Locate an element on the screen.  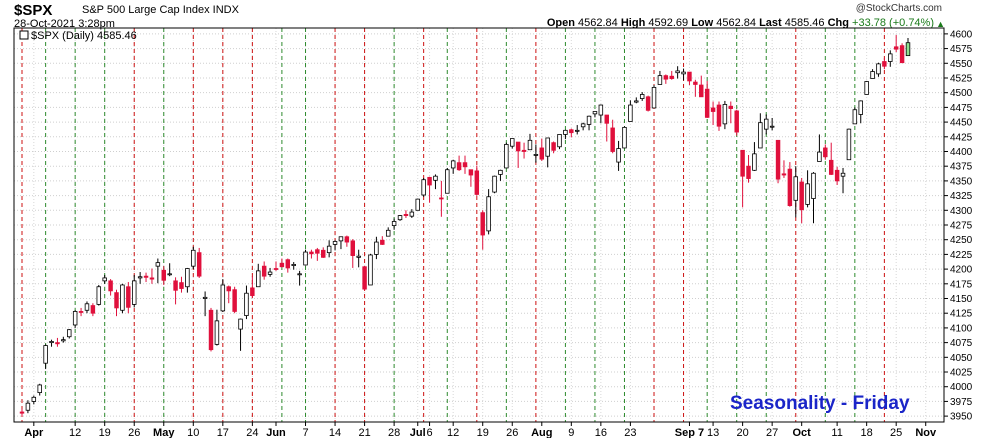
y-tick-label: 4400 is located at coordinates (961, 152).